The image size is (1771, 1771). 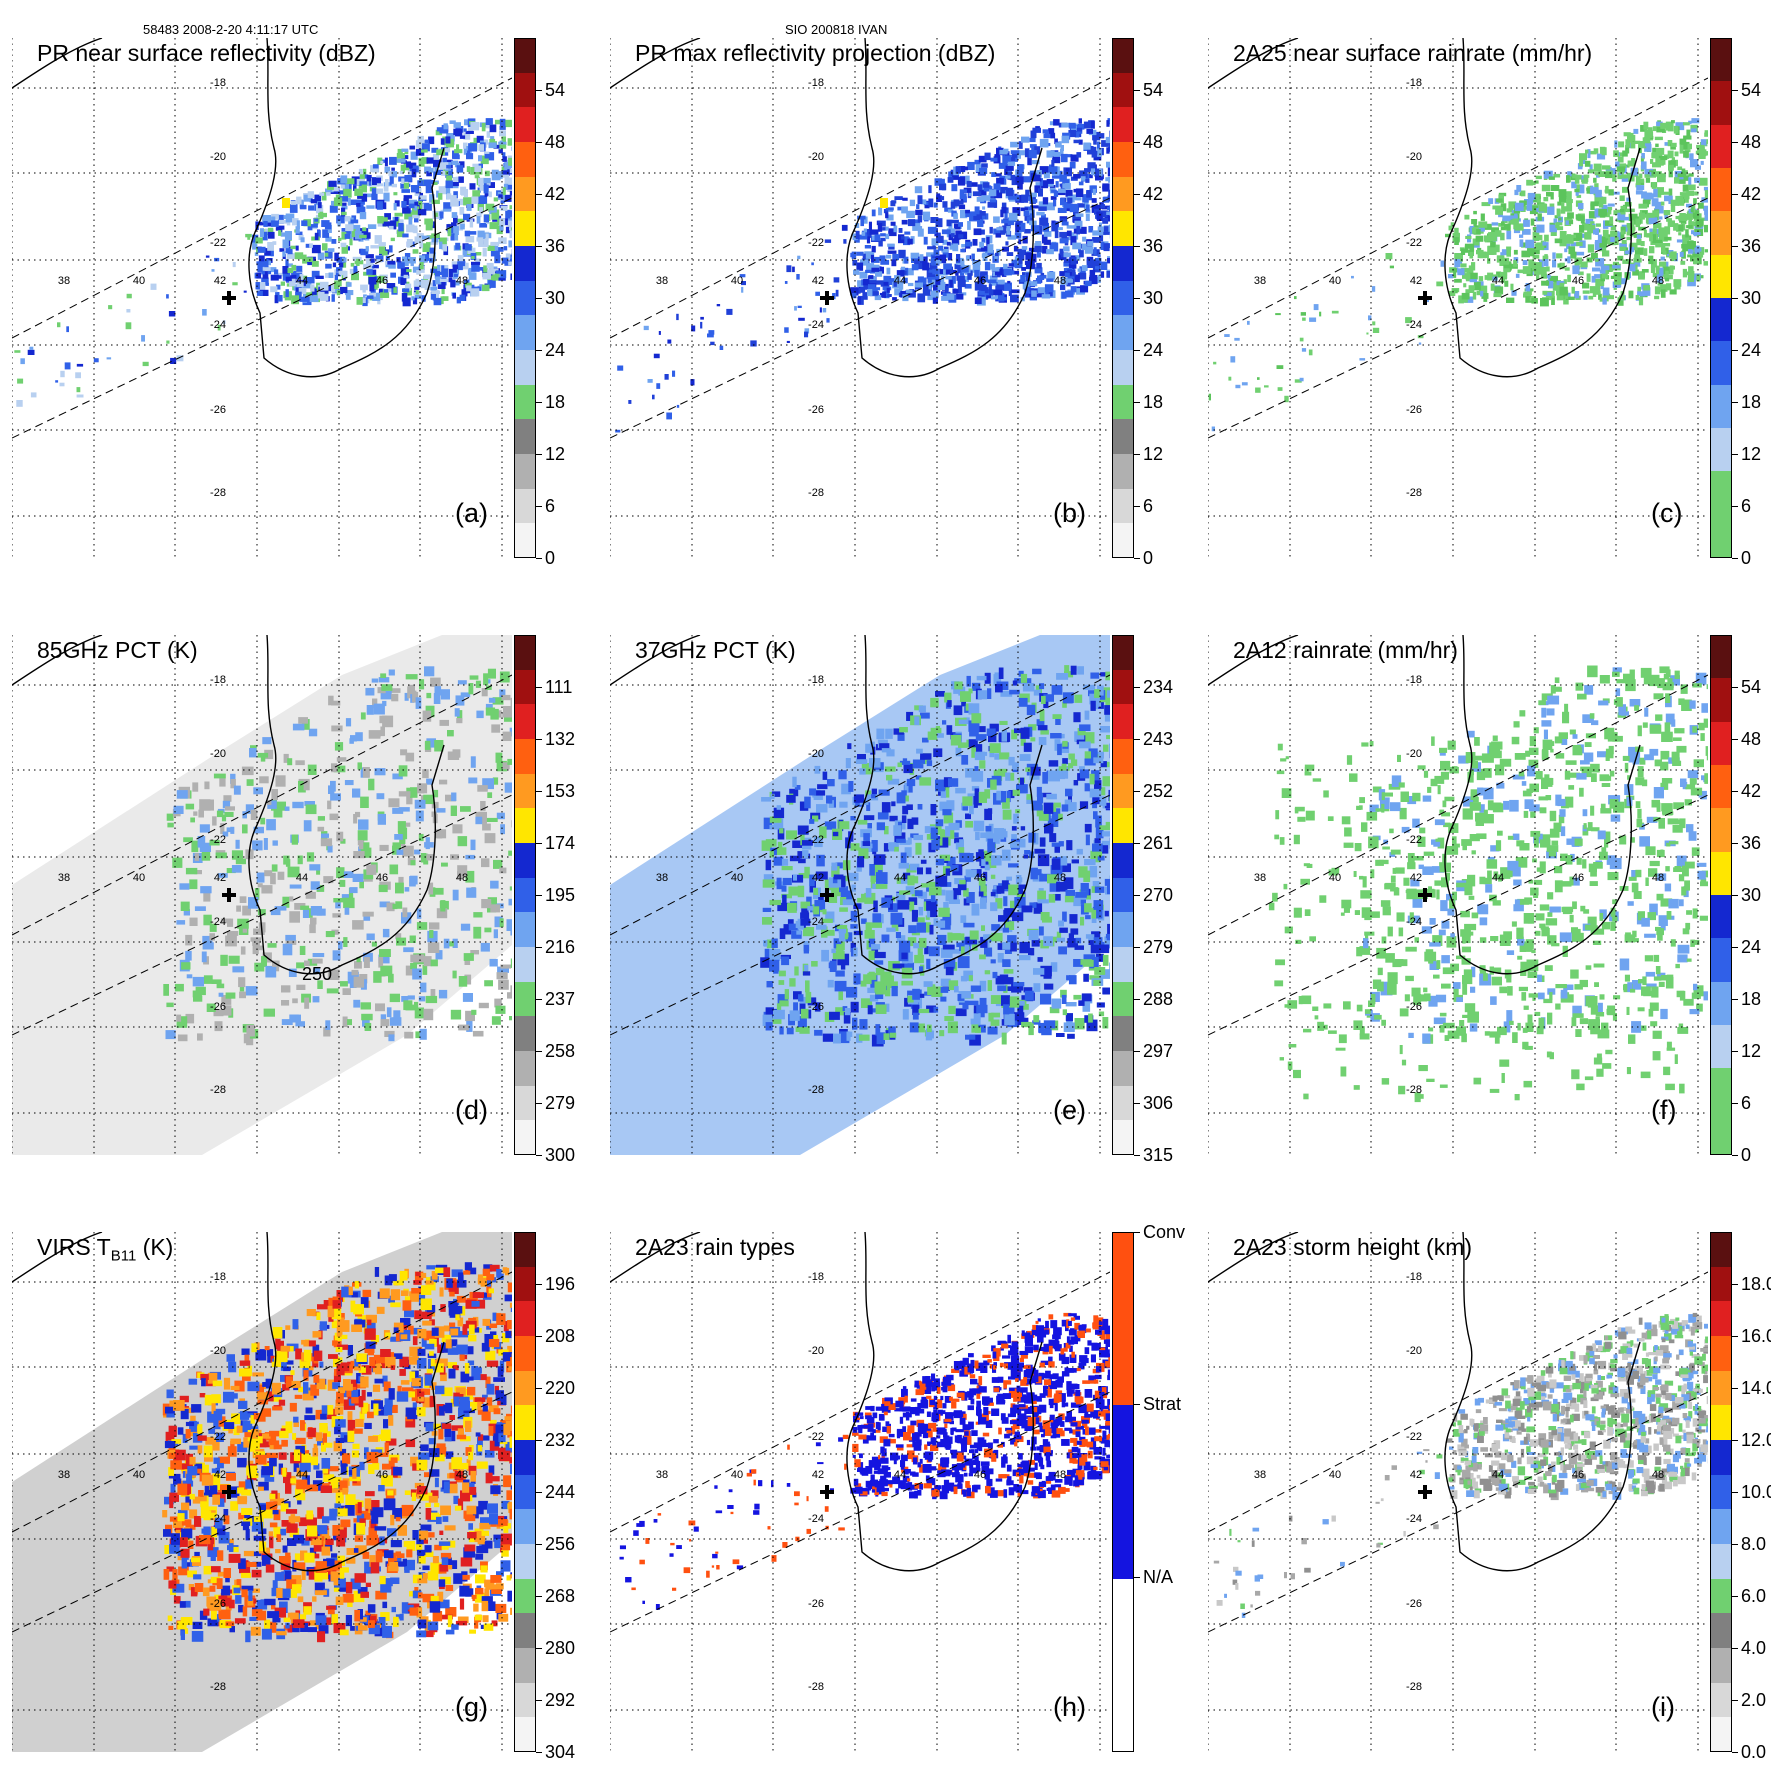 I want to click on colorbar-tick, so click(x=539, y=1155).